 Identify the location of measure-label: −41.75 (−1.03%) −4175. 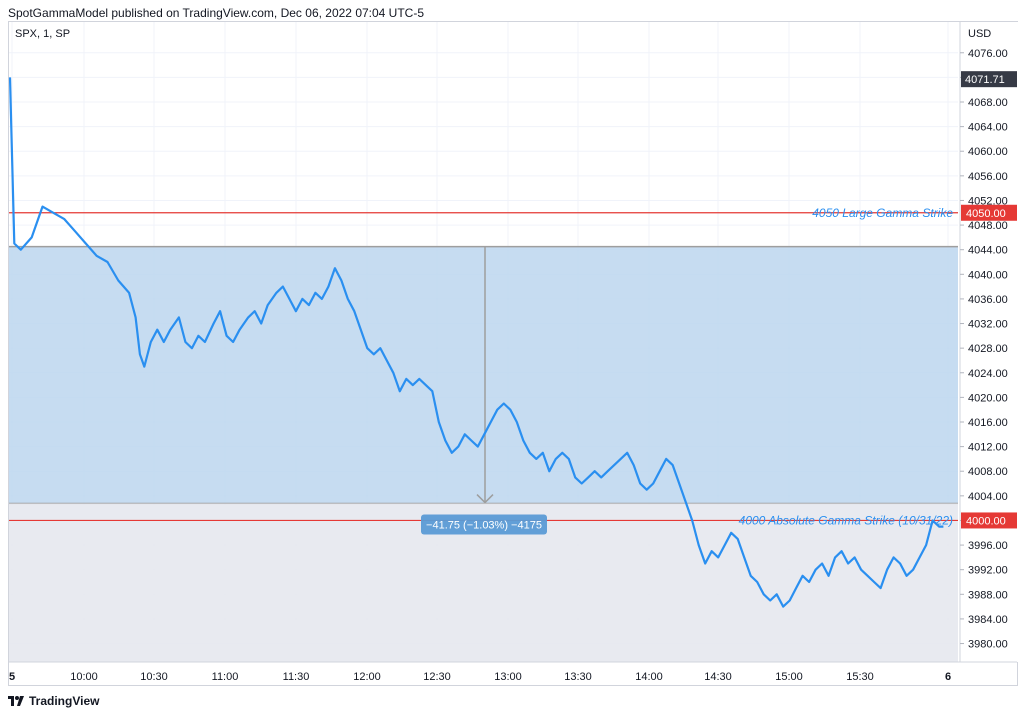
(484, 525).